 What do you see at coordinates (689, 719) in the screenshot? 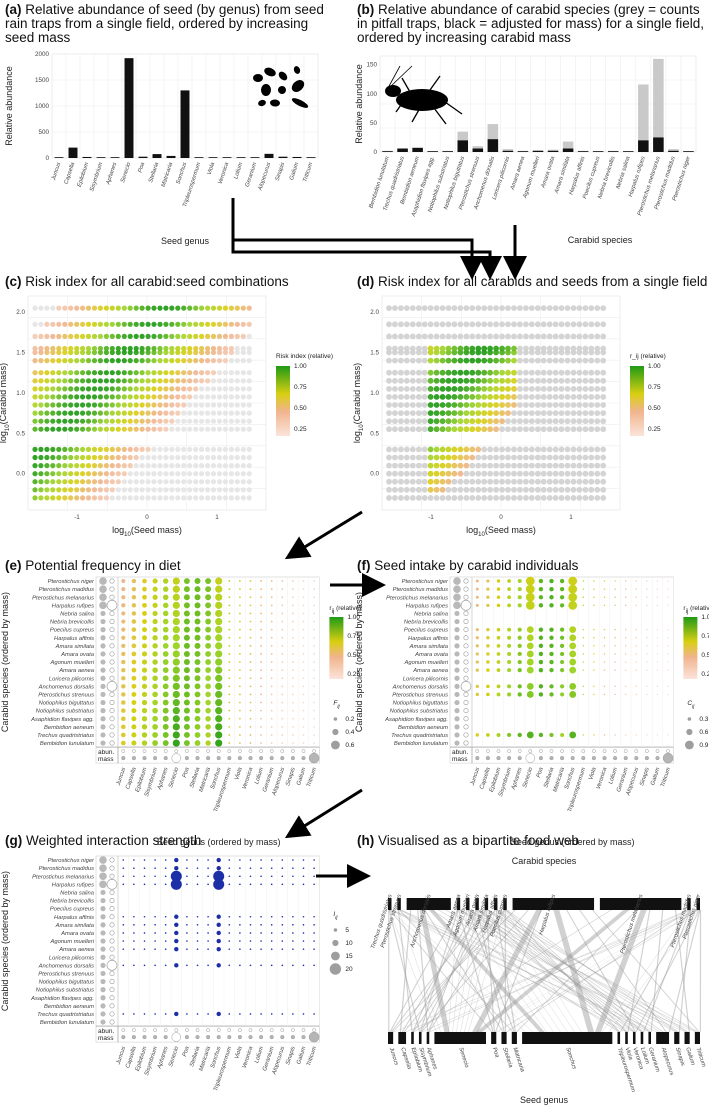
I see `size-legend-dot` at bounding box center [689, 719].